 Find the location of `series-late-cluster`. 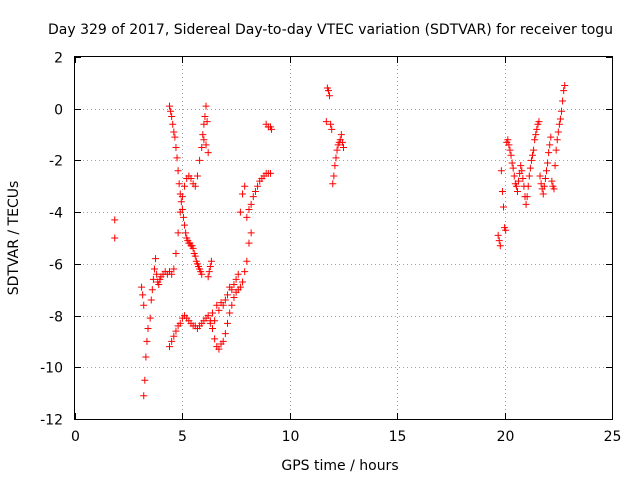

series-late-cluster is located at coordinates (531, 165).